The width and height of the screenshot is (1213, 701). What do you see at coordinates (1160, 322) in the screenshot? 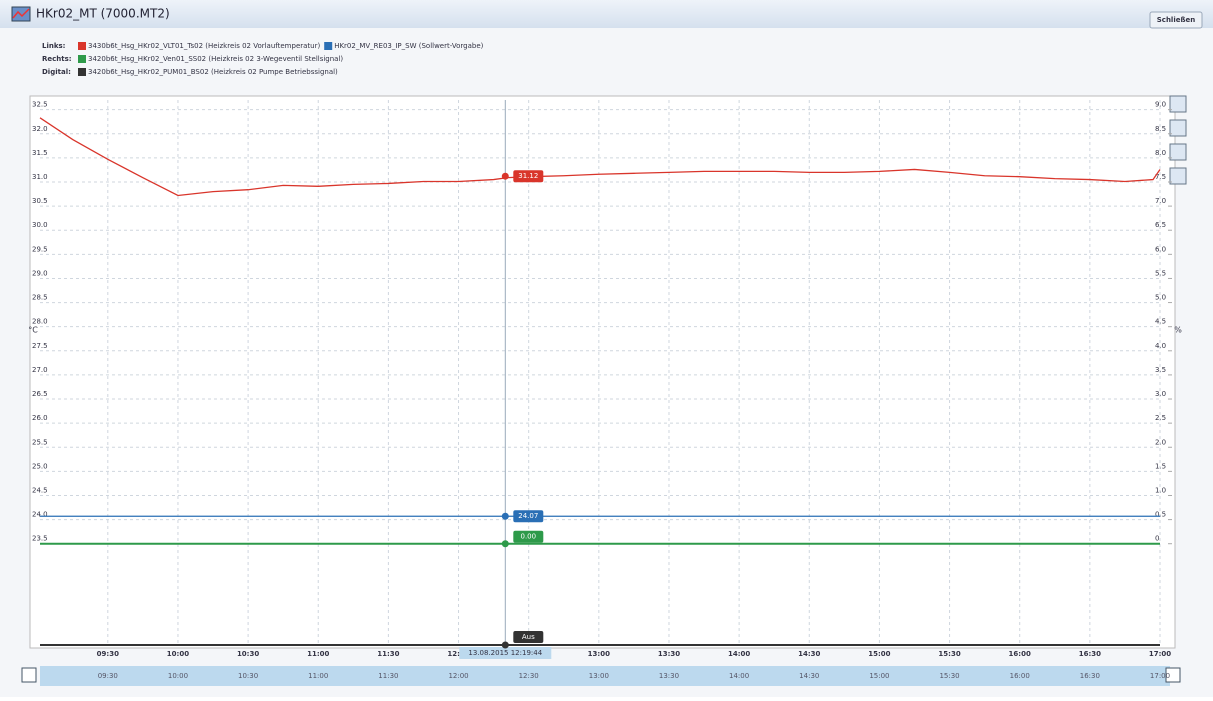
I see `y2-tick-label: 4.5` at bounding box center [1160, 322].